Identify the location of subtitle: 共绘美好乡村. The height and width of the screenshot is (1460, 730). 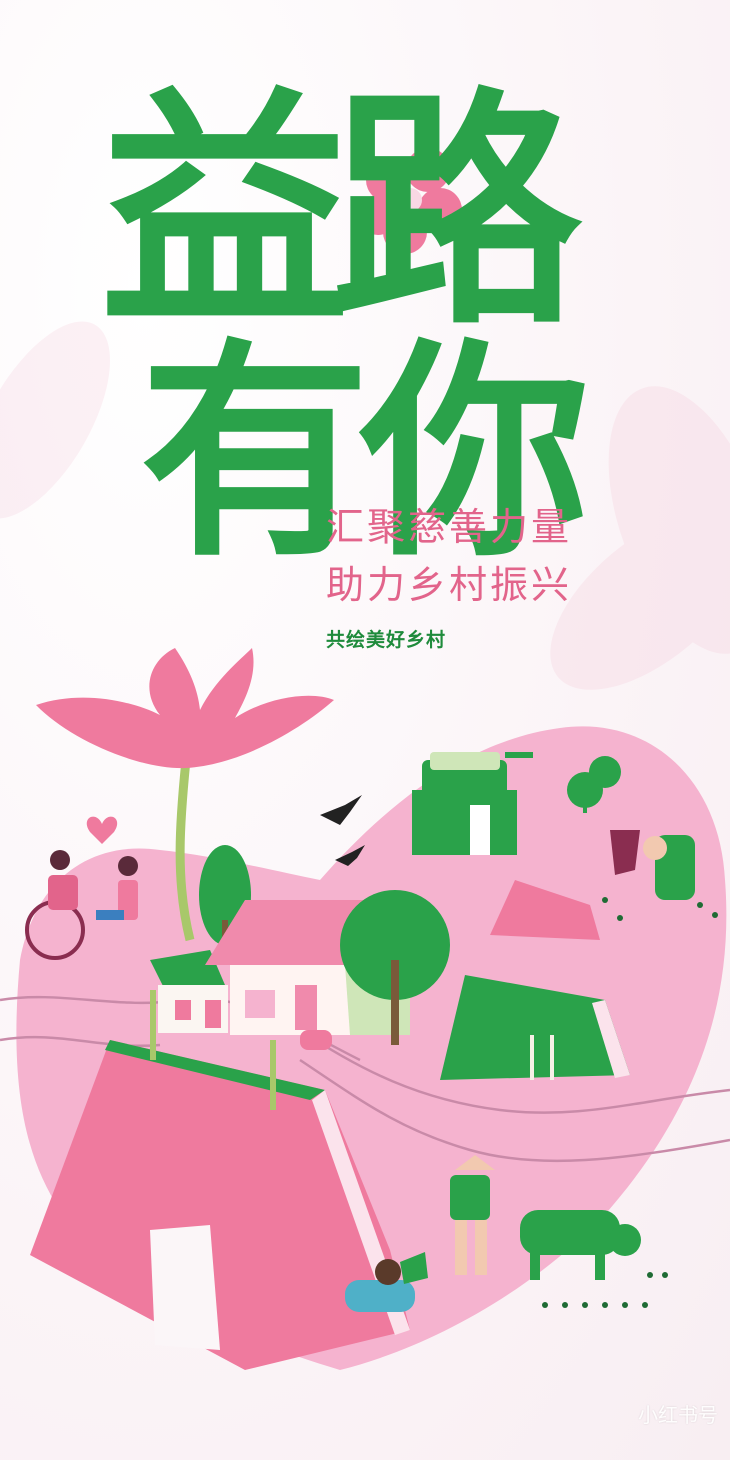
(386, 640).